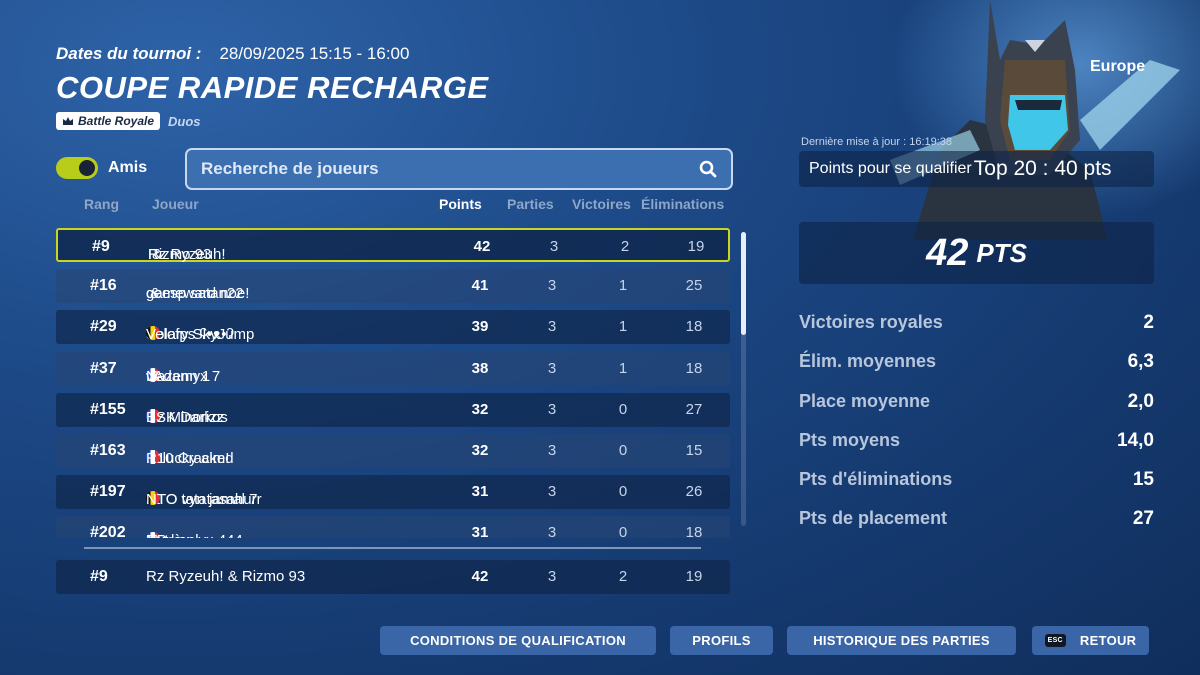 The image size is (1200, 675). What do you see at coordinates (103, 286) in the screenshot?
I see `row-rank: #16` at bounding box center [103, 286].